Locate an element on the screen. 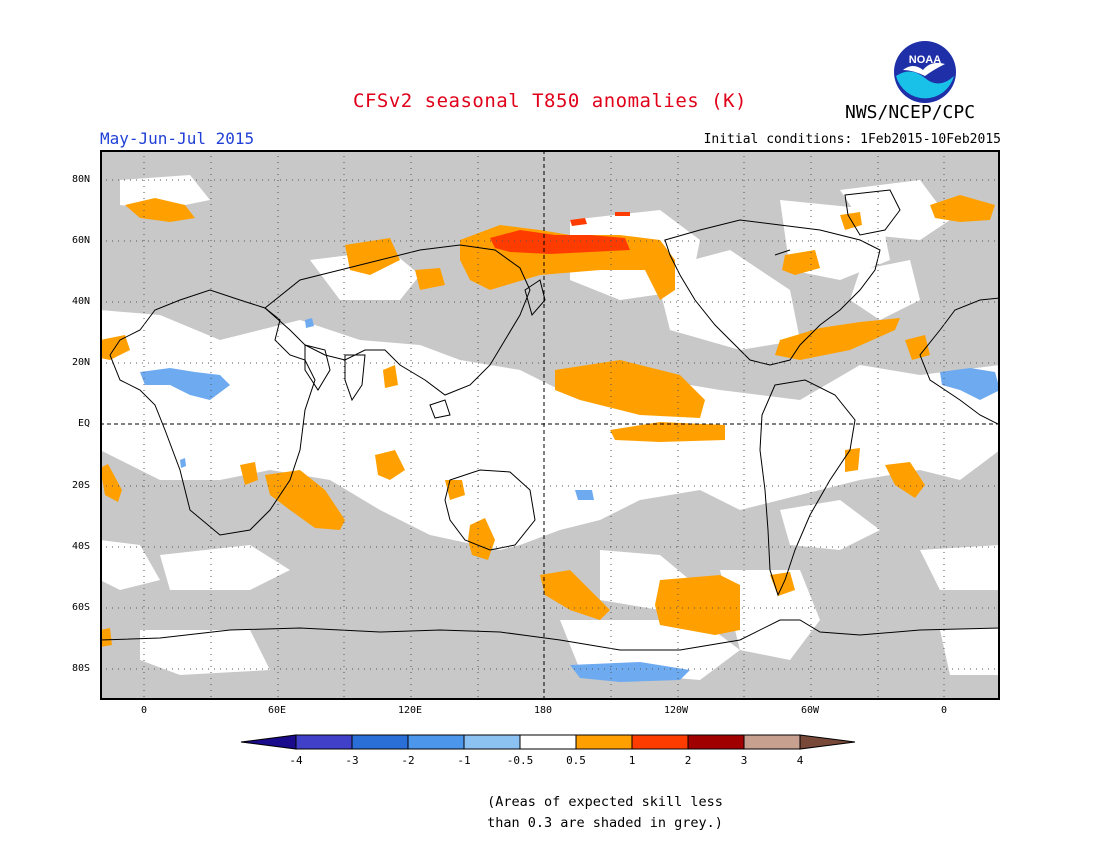  agency-label: NWS/NCEP/CPC is located at coordinates (910, 112).